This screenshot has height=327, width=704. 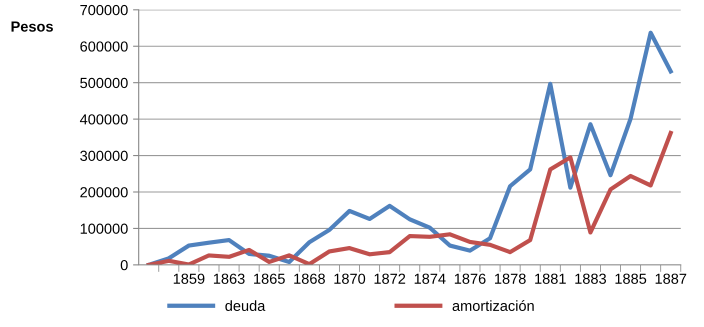 I want to click on y-tick-label: 300000, so click(x=104, y=155).